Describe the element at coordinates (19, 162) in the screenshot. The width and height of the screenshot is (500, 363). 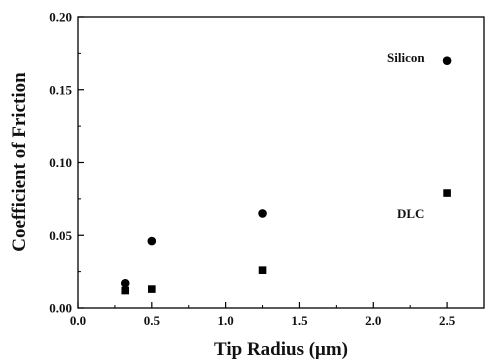
I see `y-axis-title: Coefficient of Friction` at that location.